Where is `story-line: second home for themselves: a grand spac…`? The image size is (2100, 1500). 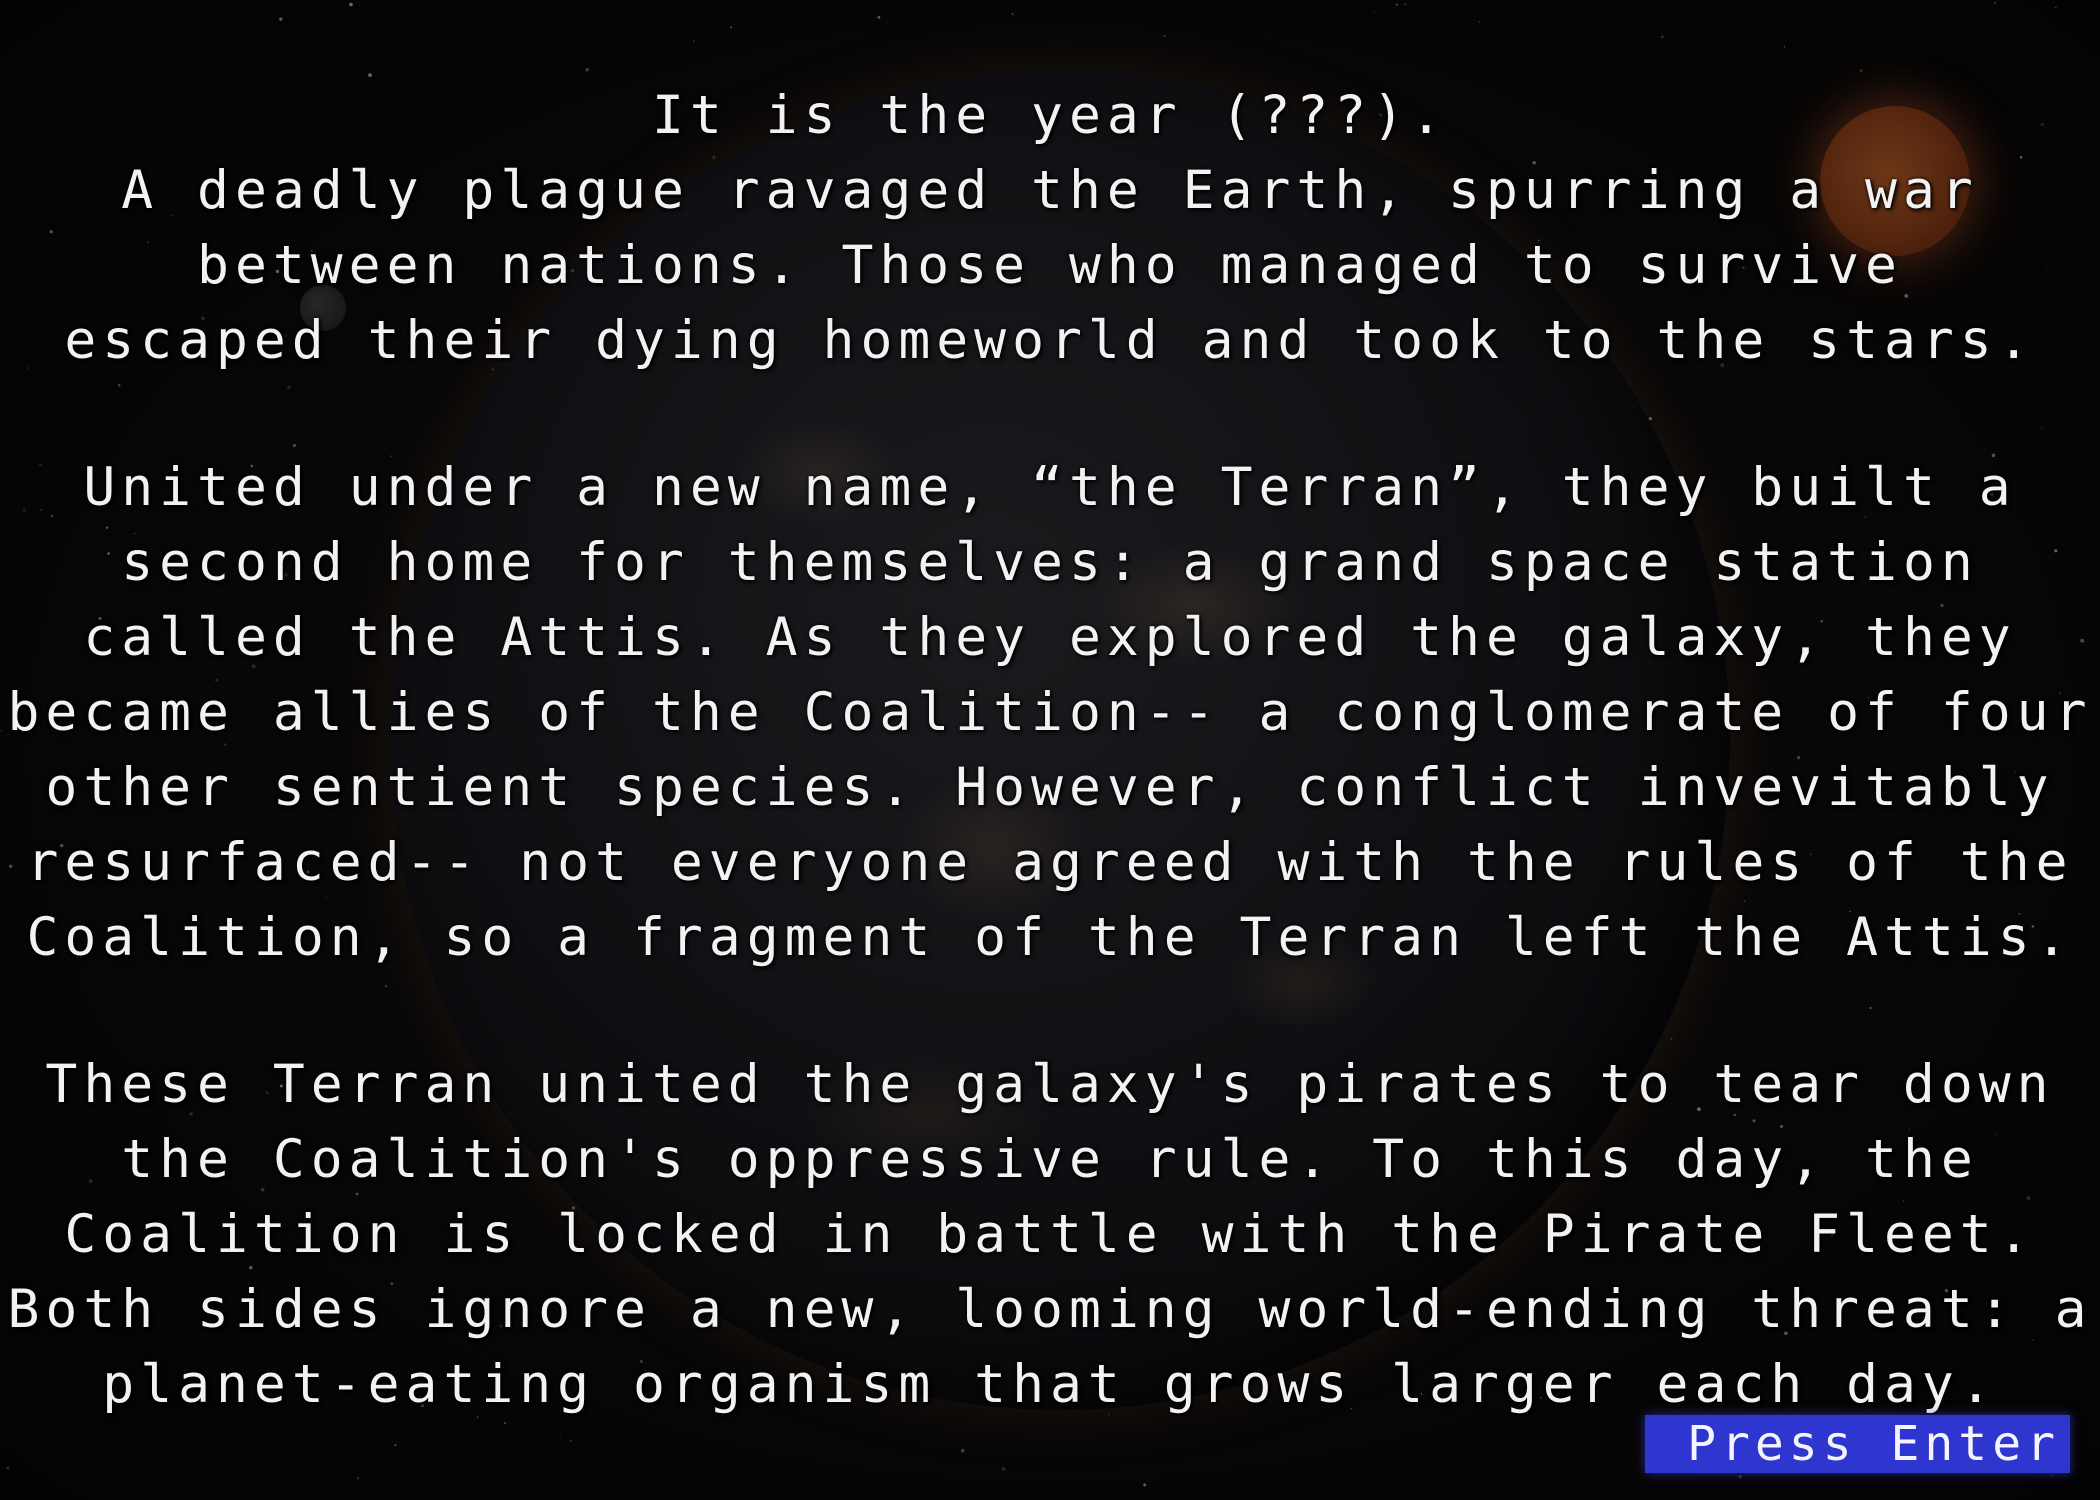 story-line: second home for themselves: a grand spac… is located at coordinates (1050, 562).